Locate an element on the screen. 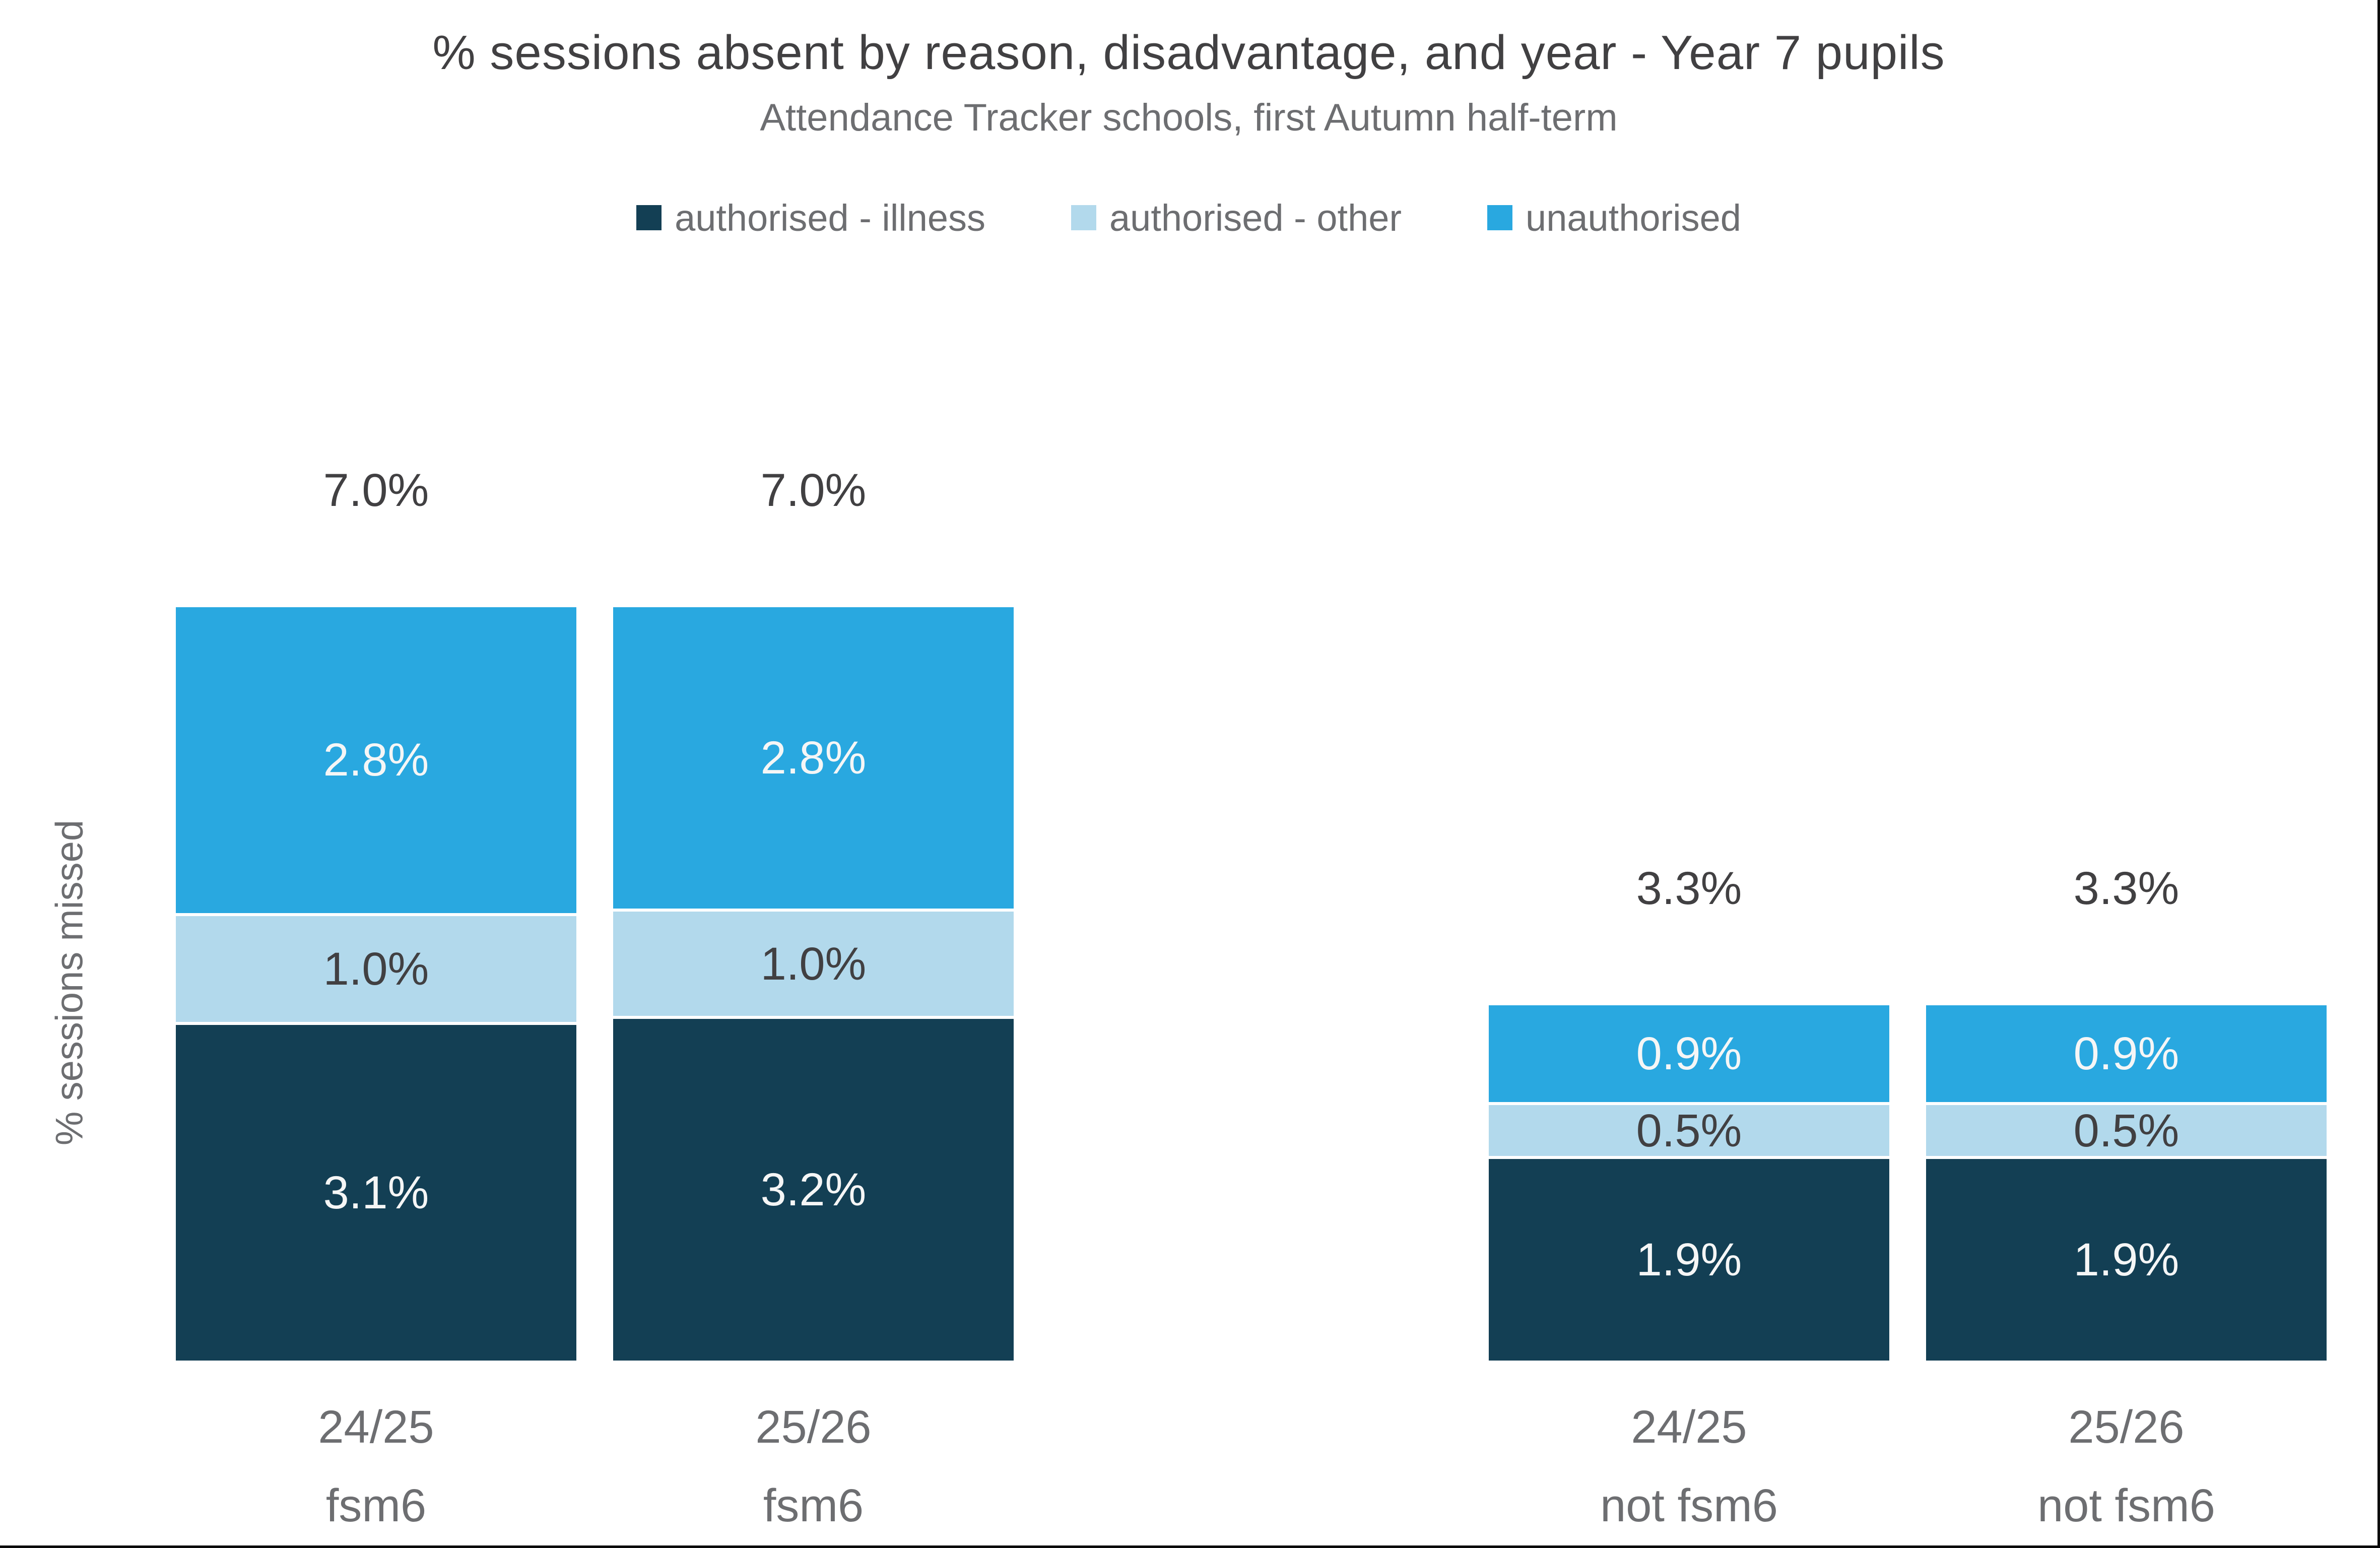 This screenshot has height=1548, width=2380. legend-swatch-authorised-illness-icon is located at coordinates (649, 217).